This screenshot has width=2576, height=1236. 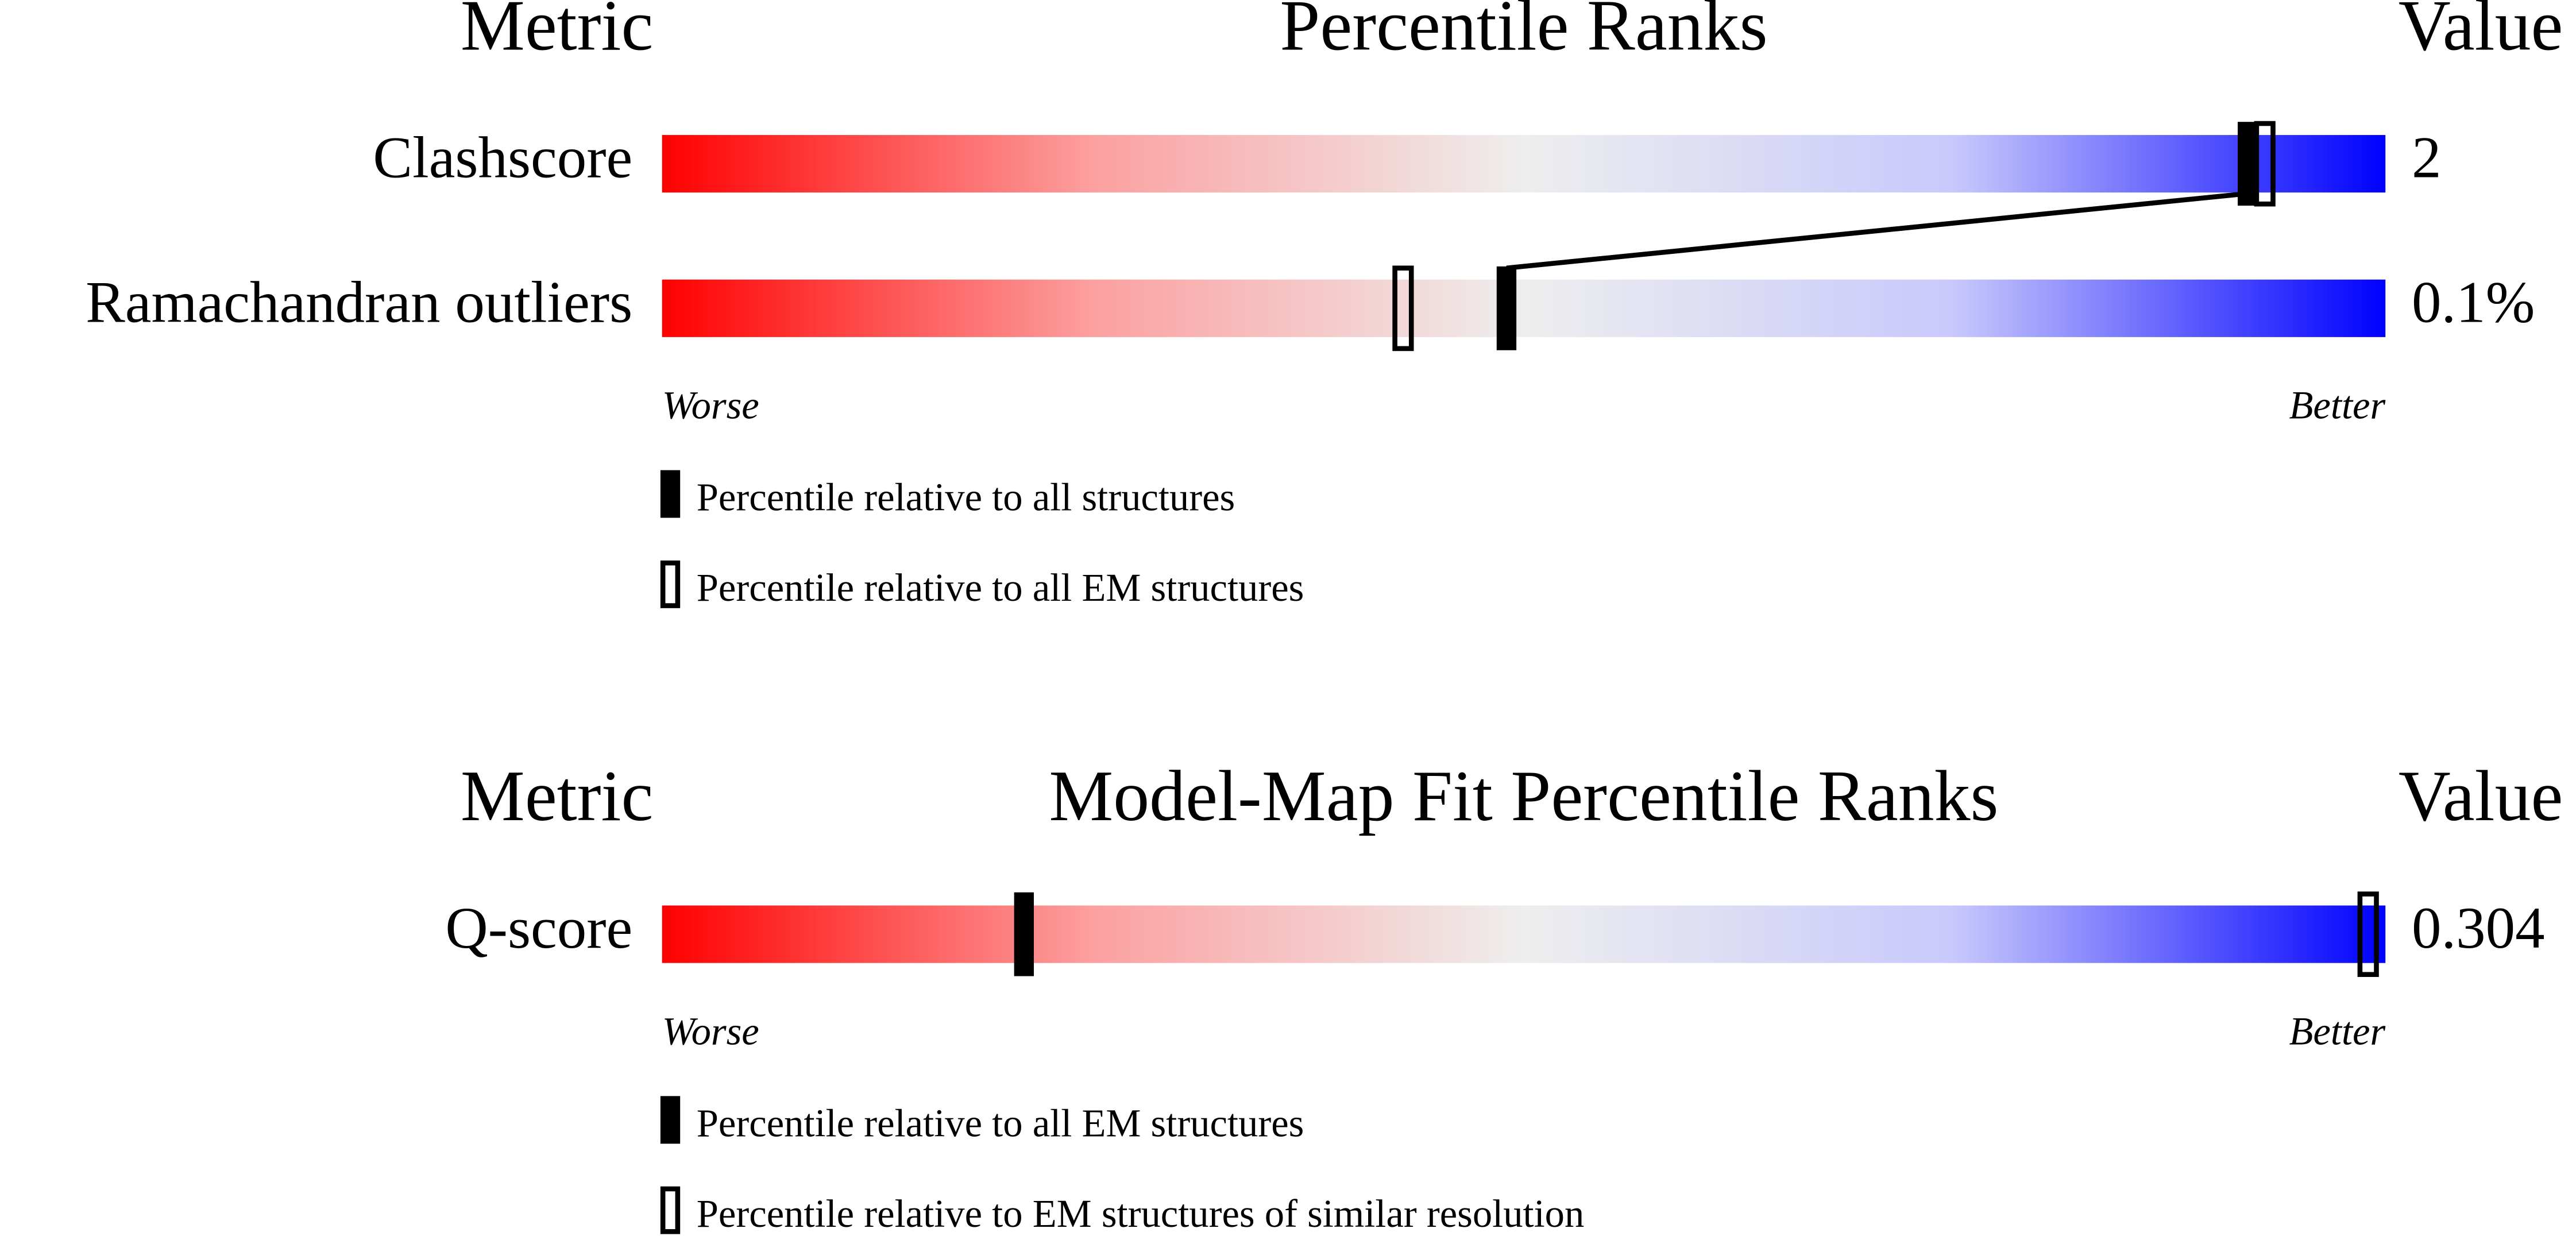 What do you see at coordinates (502, 158) in the screenshot?
I see `metric-label: Clashscore` at bounding box center [502, 158].